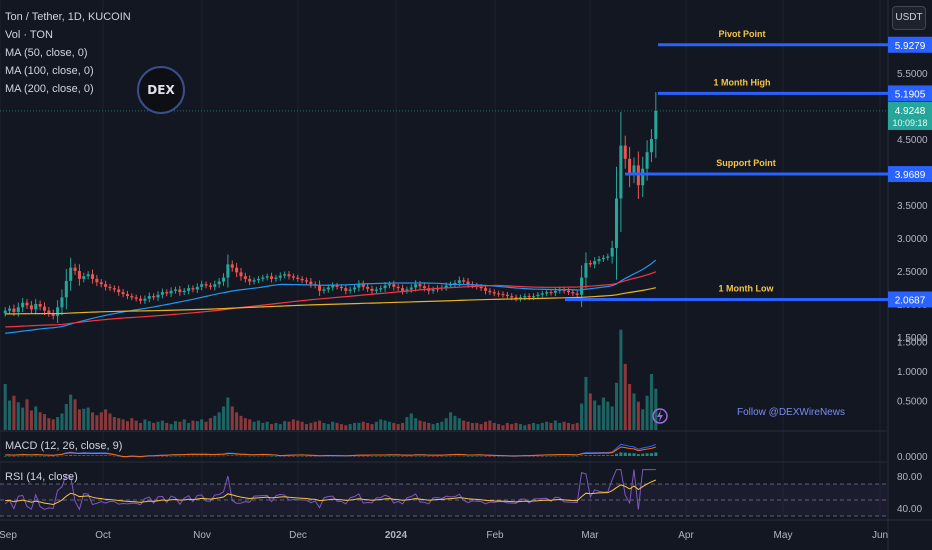  What do you see at coordinates (202, 535) in the screenshot?
I see `time-tick-label: Nov` at bounding box center [202, 535].